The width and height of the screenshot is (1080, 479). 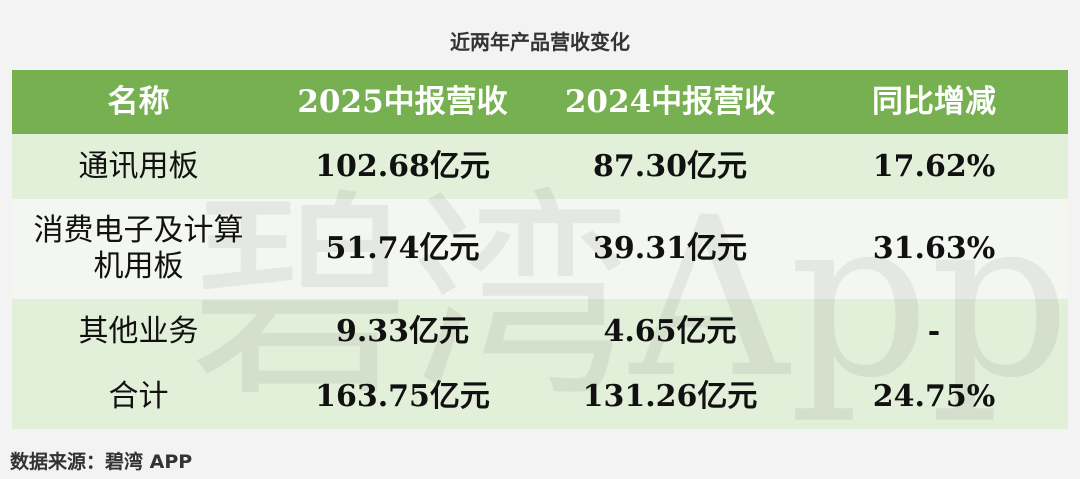 I want to click on table-cell: 39.31亿元, so click(x=670, y=248).